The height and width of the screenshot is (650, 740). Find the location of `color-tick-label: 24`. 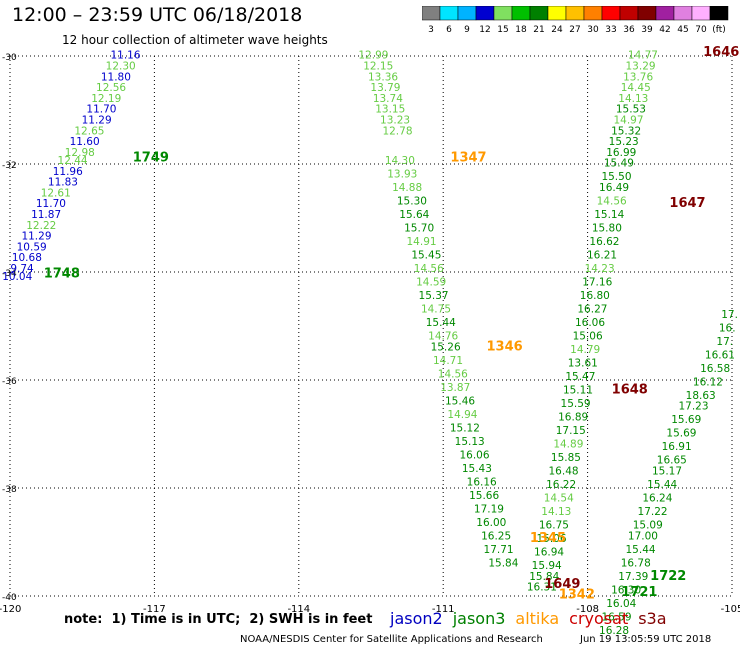

color-tick-label: 24 is located at coordinates (557, 30).